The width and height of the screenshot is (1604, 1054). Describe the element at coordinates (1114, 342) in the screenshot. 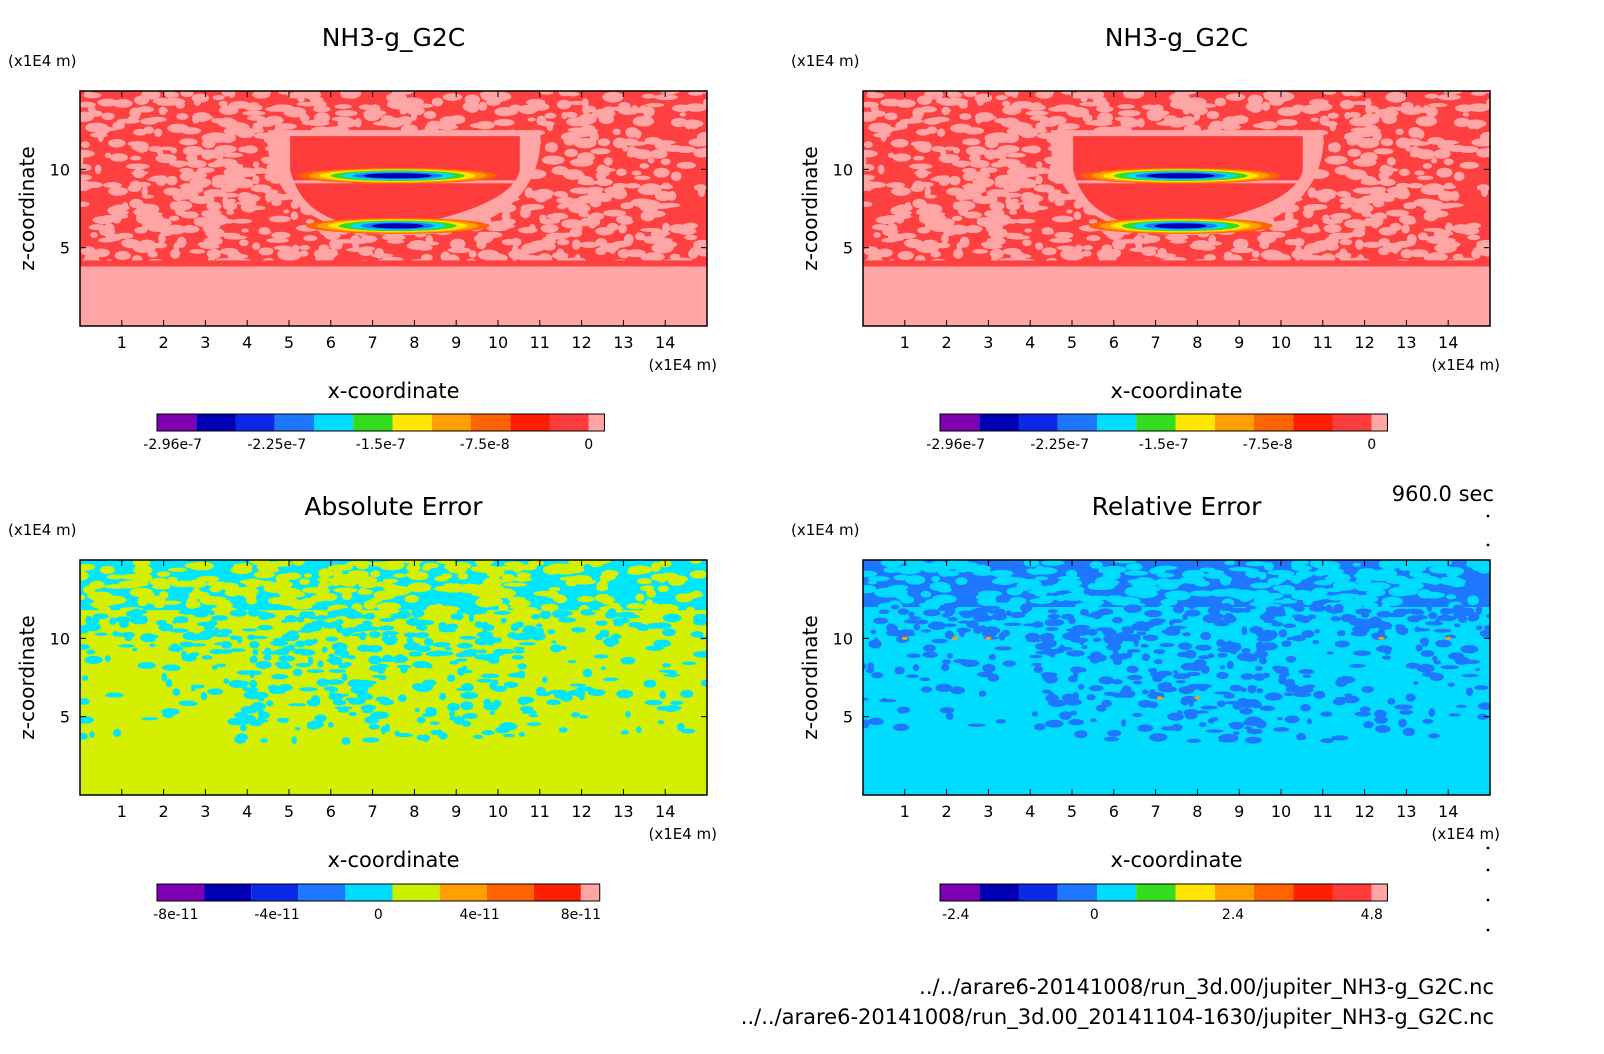

I see `x-tick-label: 6` at that location.